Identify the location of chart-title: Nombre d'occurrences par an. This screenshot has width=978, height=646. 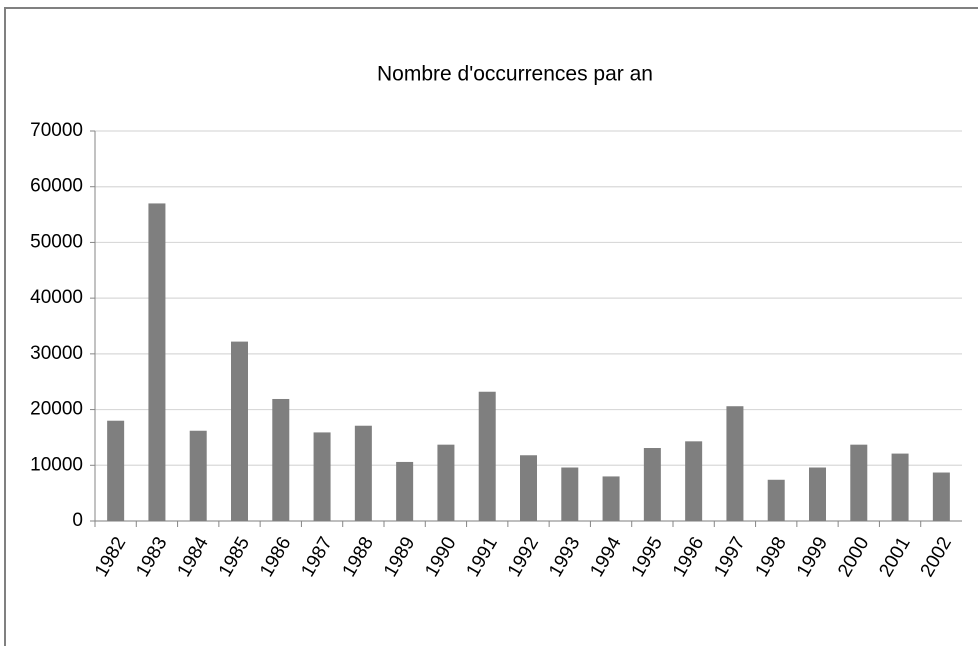
(515, 74).